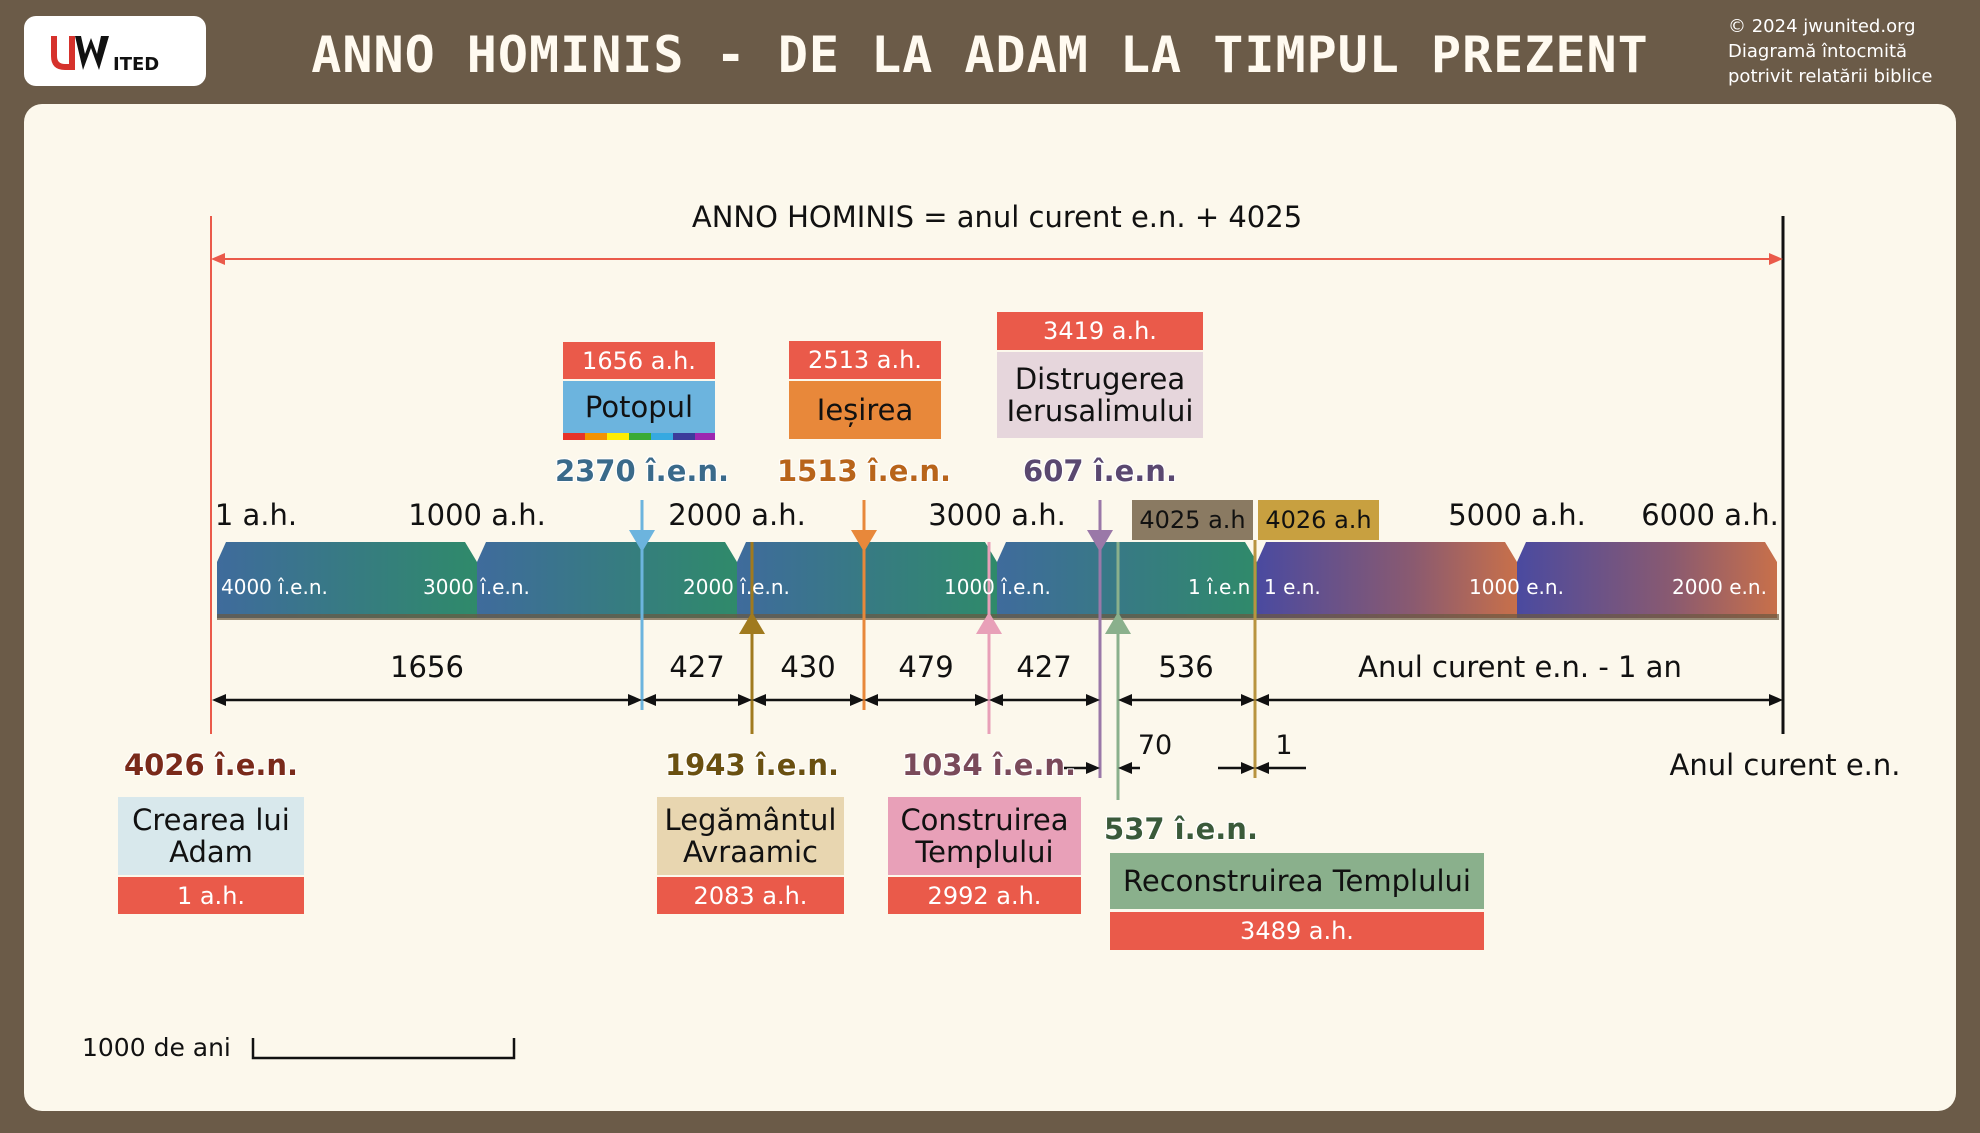 The image size is (1980, 1133). What do you see at coordinates (383, 1049) in the screenshot?
I see `scale-bar` at bounding box center [383, 1049].